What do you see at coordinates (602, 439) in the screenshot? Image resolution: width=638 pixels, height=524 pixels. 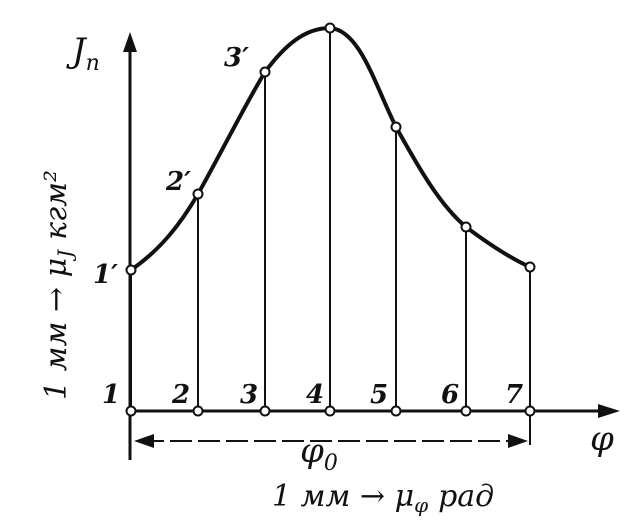 I see `x-axis-label: φ` at bounding box center [602, 439].